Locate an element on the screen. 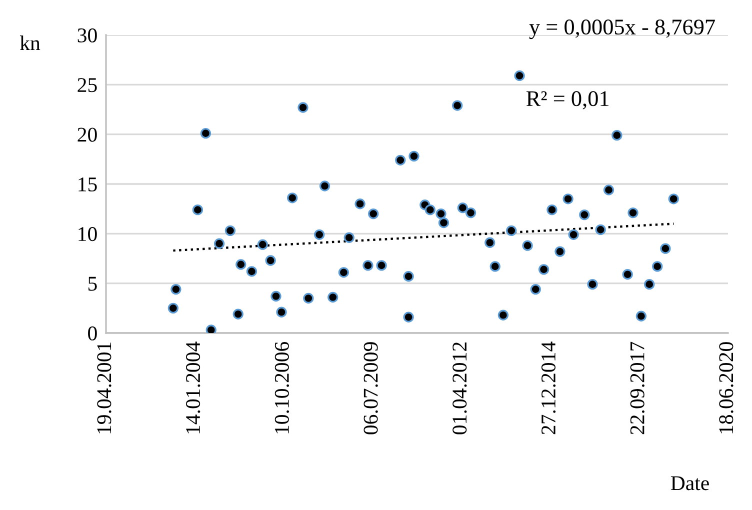 This screenshot has height=510, width=752. y-tick-label: 25 is located at coordinates (87, 85).